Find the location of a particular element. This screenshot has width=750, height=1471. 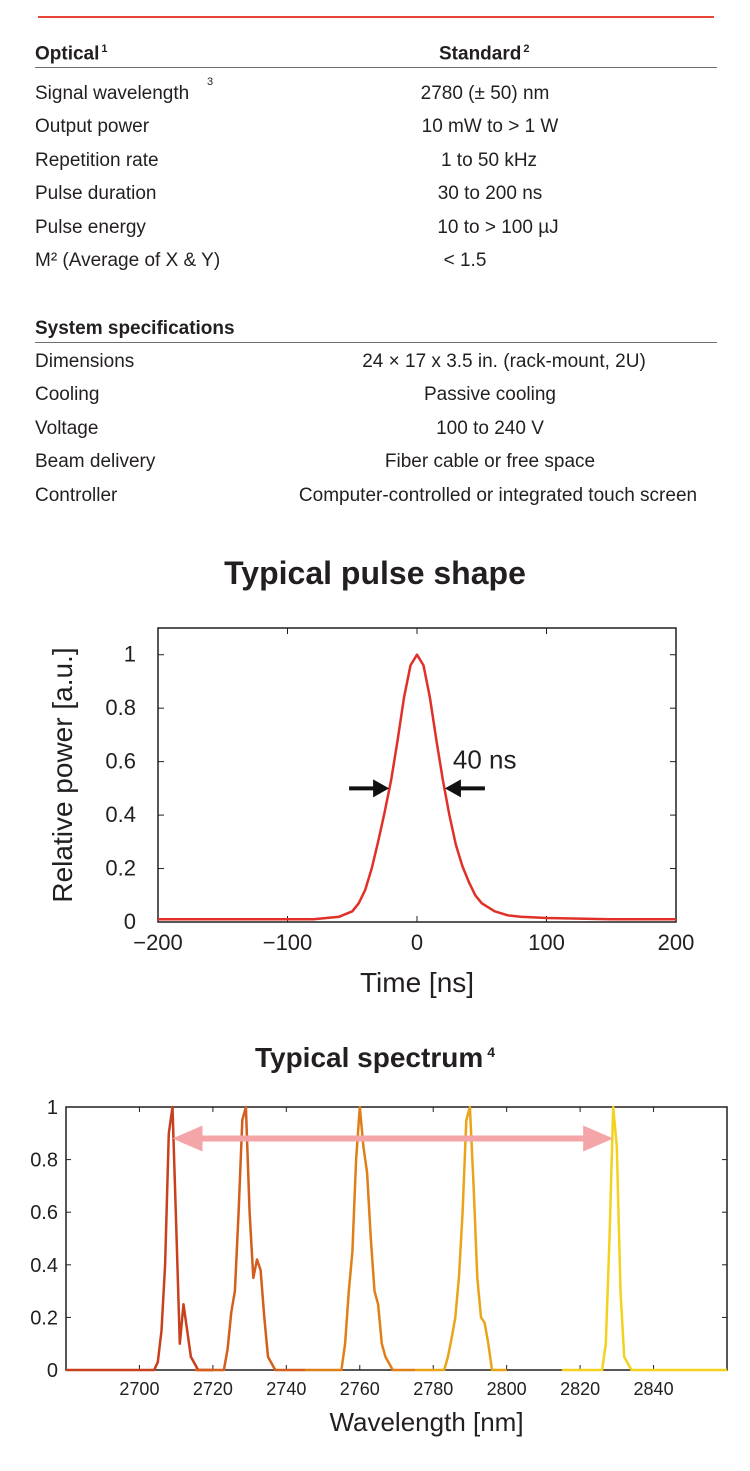

top-accent-line is located at coordinates (376, 17).